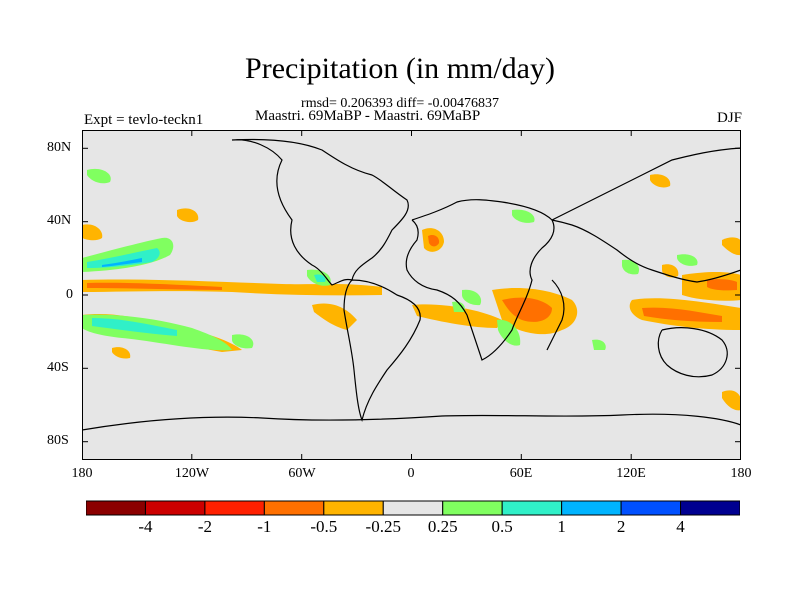 The width and height of the screenshot is (800, 600). I want to click on anomaly-west-pacific-wet, so click(631, 267).